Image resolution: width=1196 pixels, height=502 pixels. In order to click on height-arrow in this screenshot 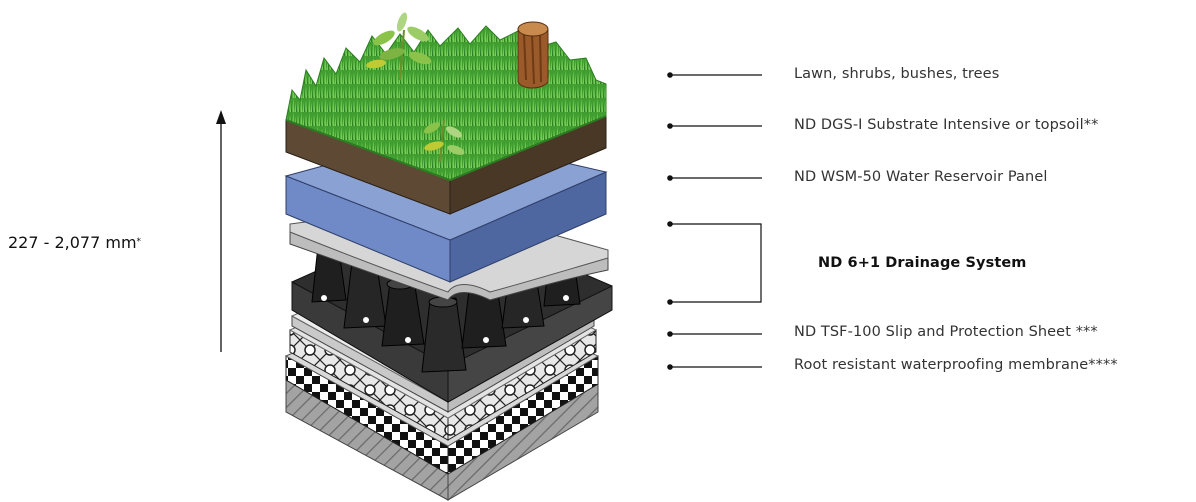, I will do `click(221, 231)`.